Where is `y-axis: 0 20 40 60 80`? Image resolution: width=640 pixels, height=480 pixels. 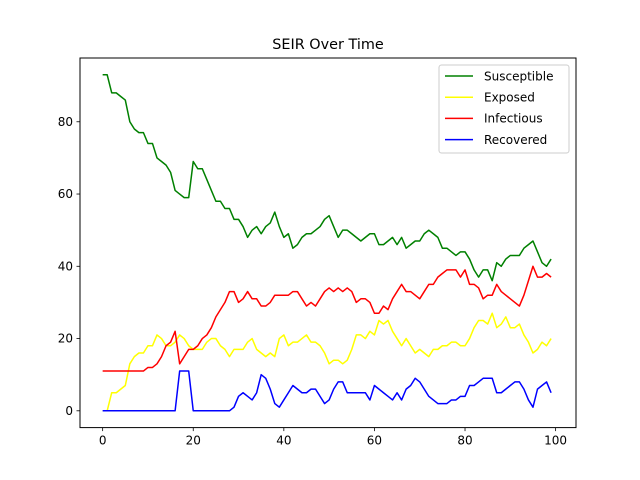
y-axis: 0 20 40 60 80 is located at coordinates (69, 266).